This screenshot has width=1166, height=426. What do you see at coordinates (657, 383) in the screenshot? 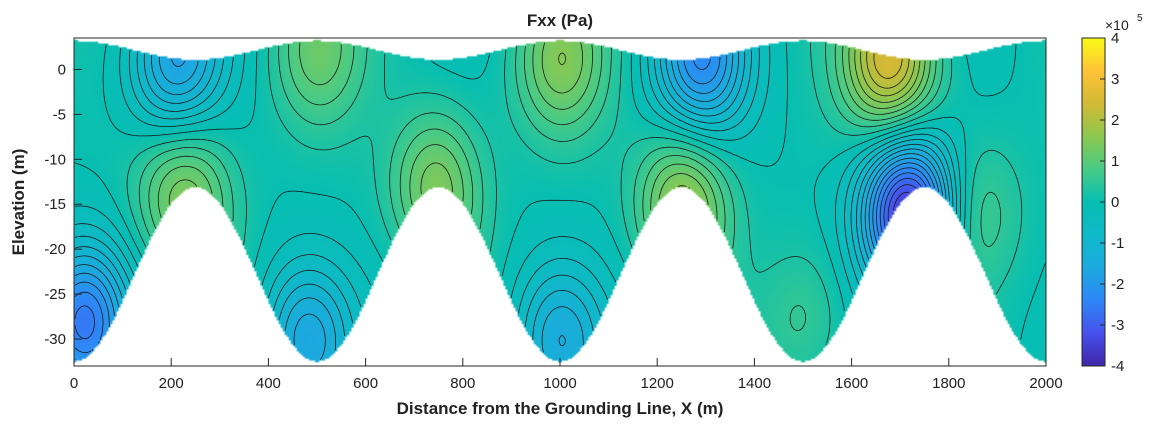
I see `x-tick-label: 1200` at bounding box center [657, 383].